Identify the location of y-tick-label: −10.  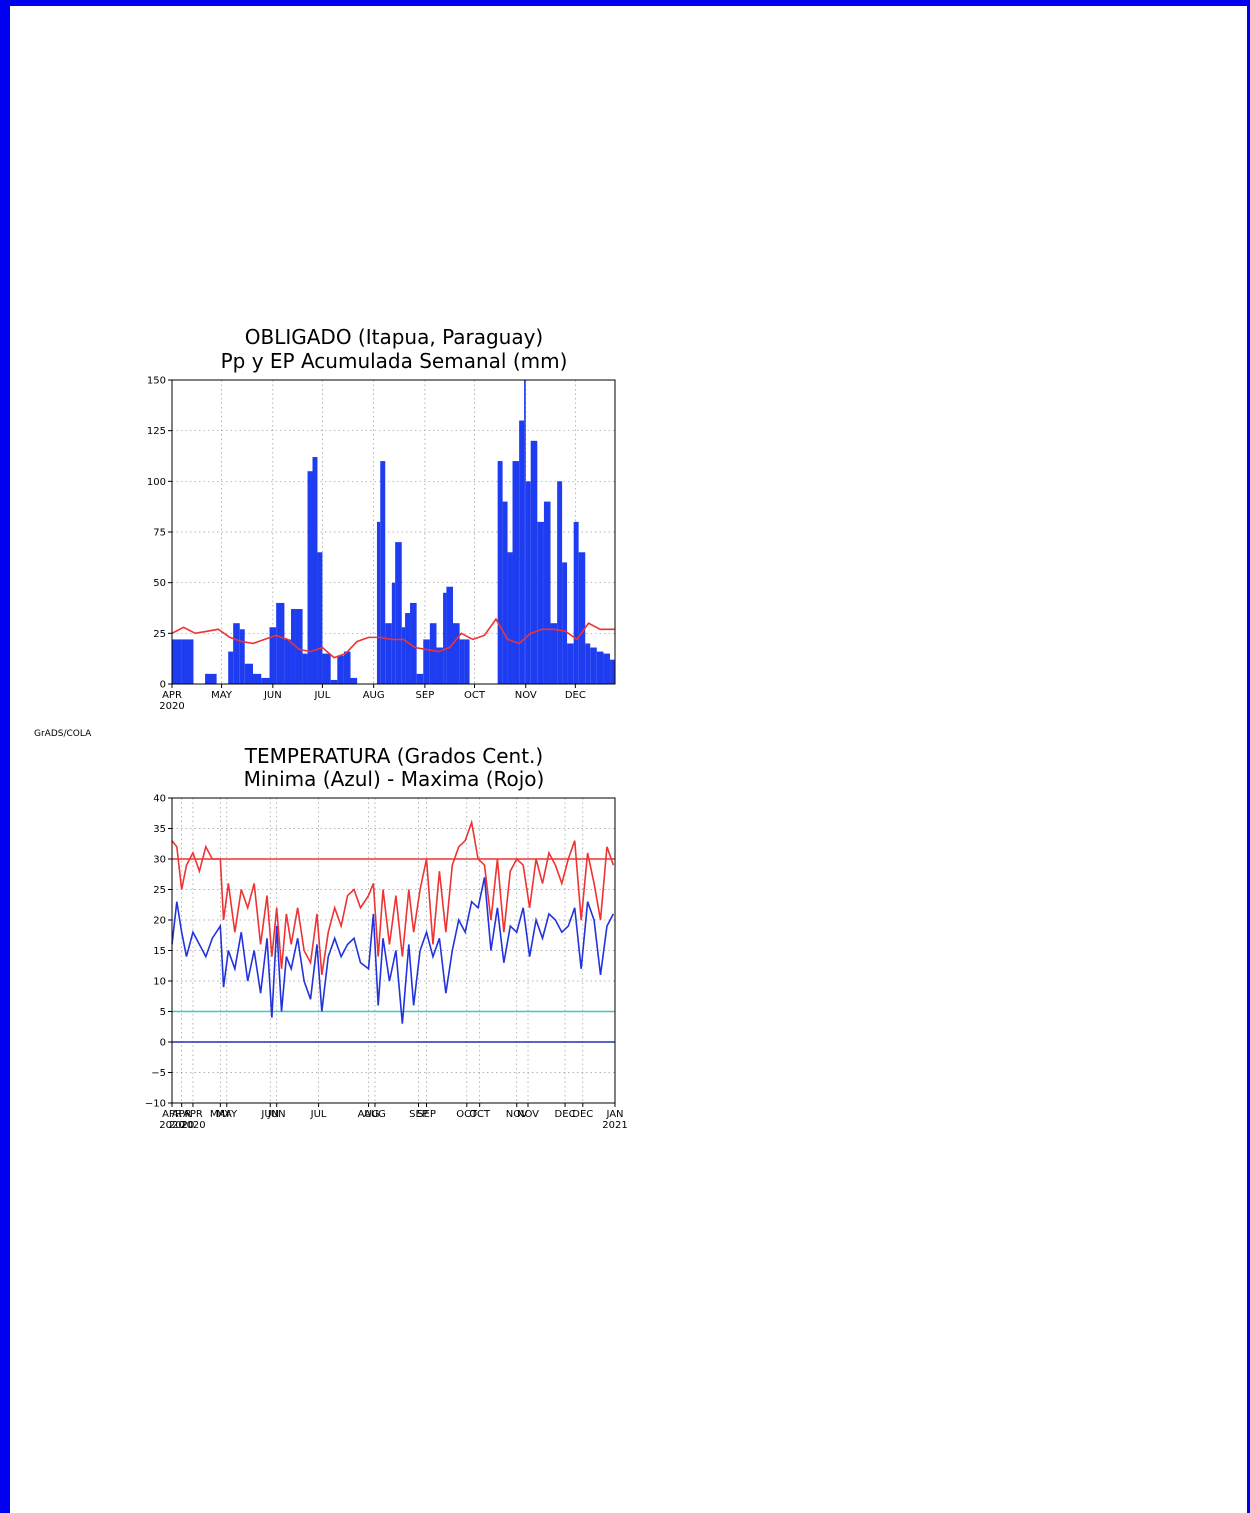
(155, 1104).